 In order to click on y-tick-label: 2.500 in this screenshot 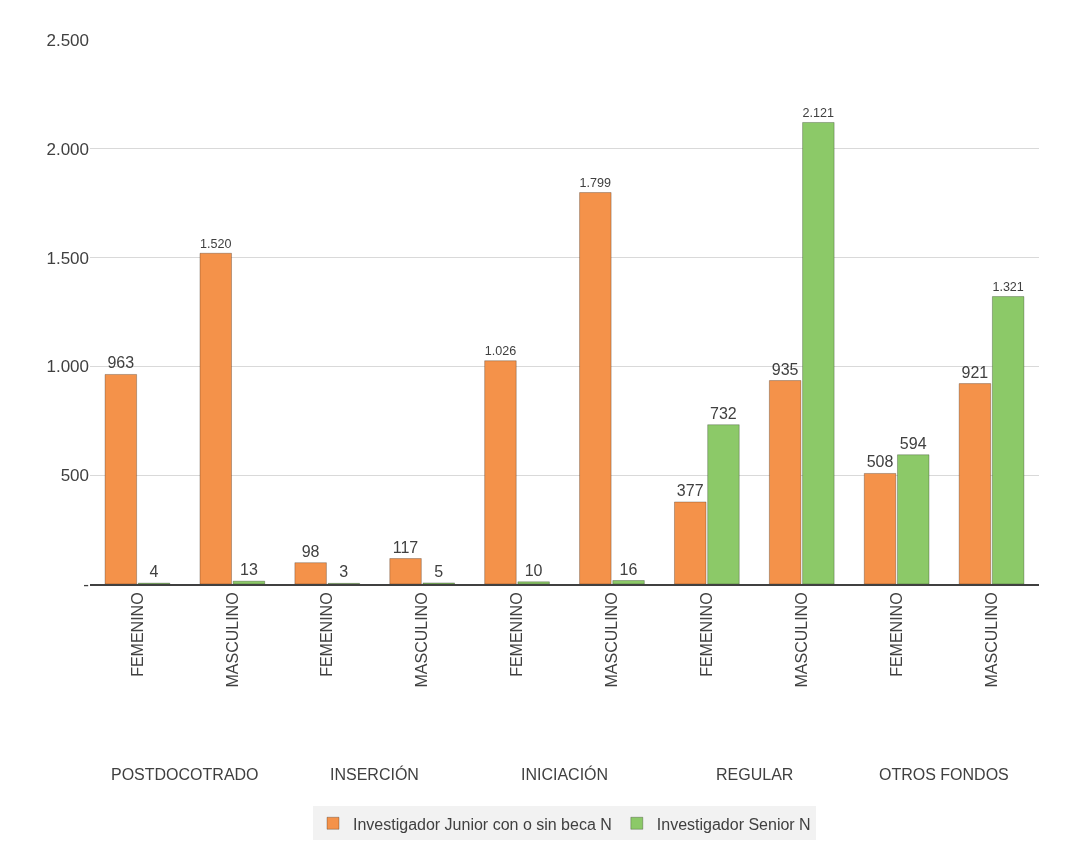, I will do `click(67, 40)`.